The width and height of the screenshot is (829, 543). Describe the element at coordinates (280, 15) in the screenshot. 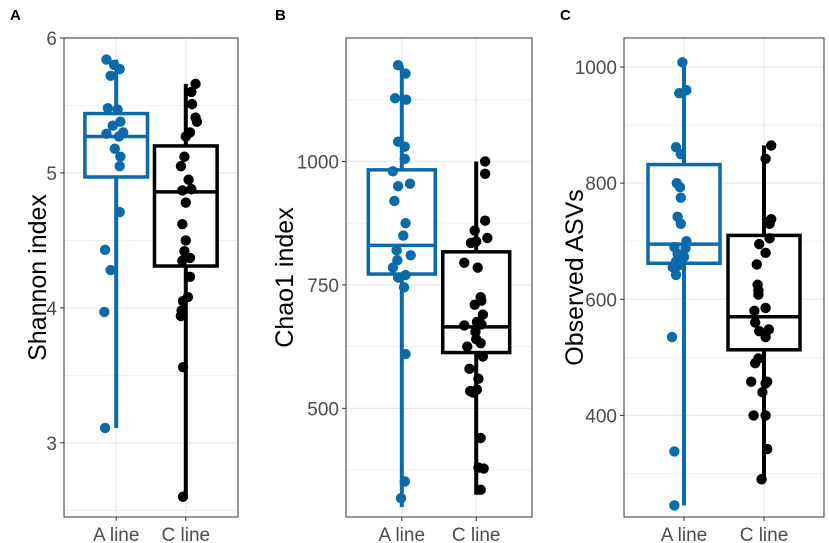

I see `panel-letter: B` at that location.